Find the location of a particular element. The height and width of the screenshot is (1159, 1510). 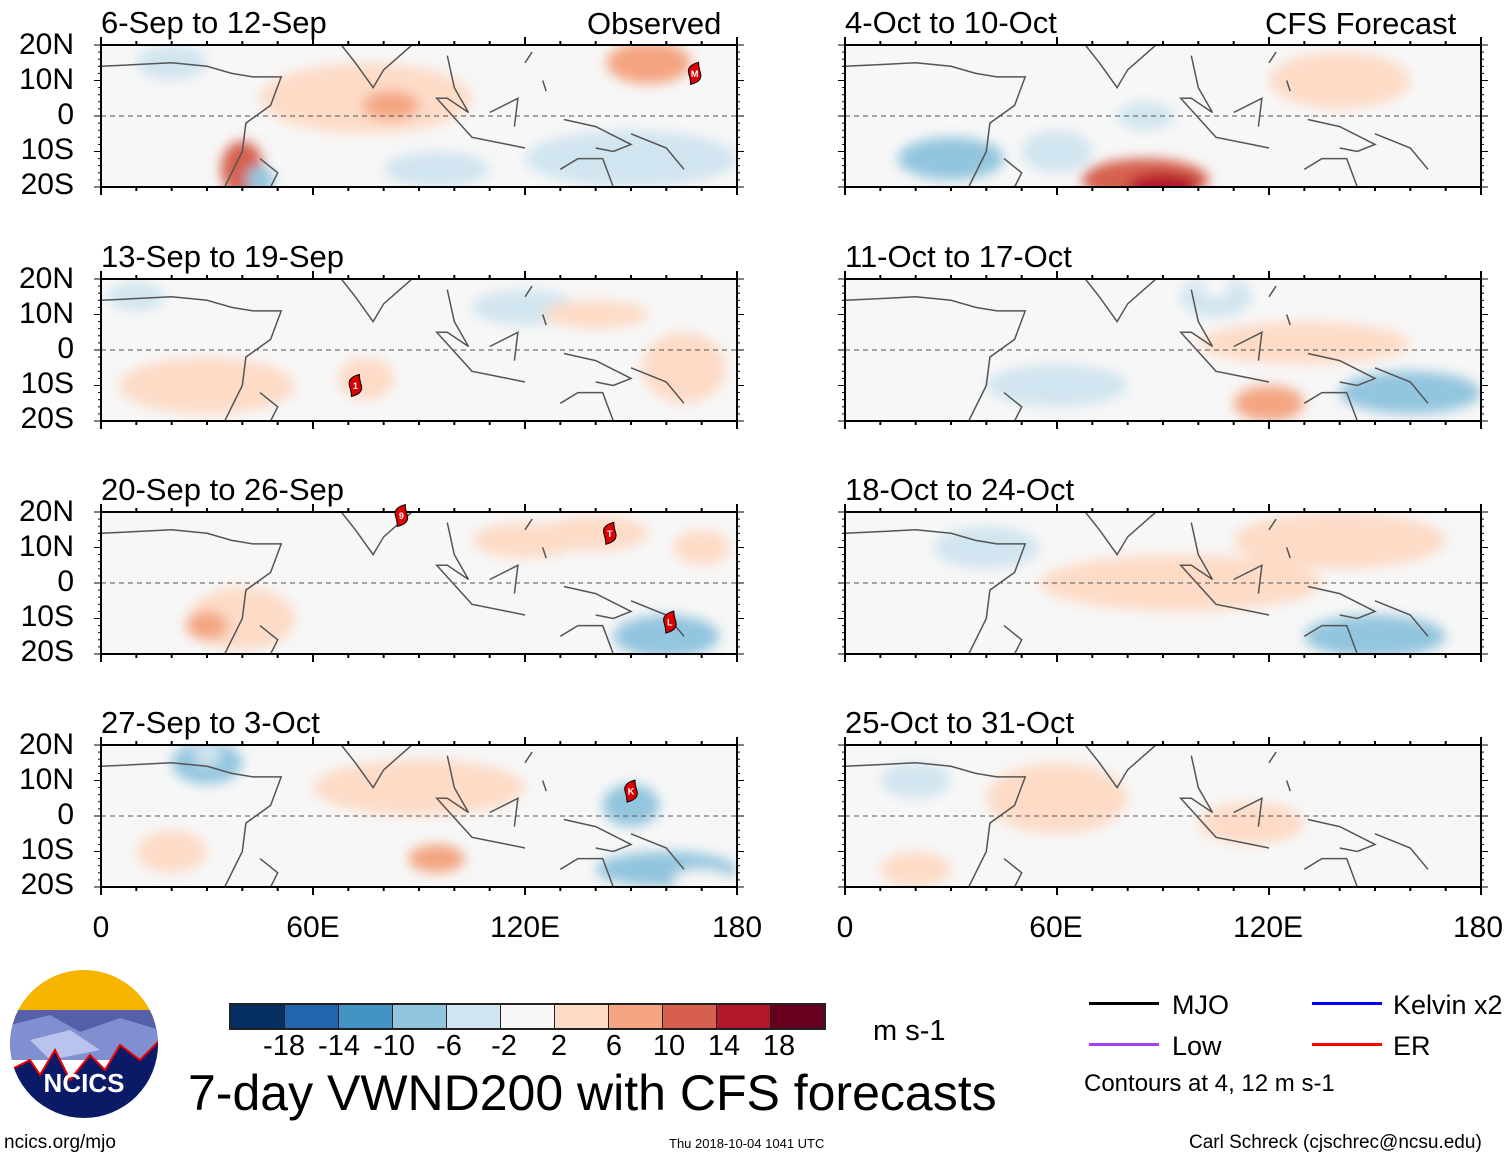

tropical-cyclone-icon: L is located at coordinates (670, 622).